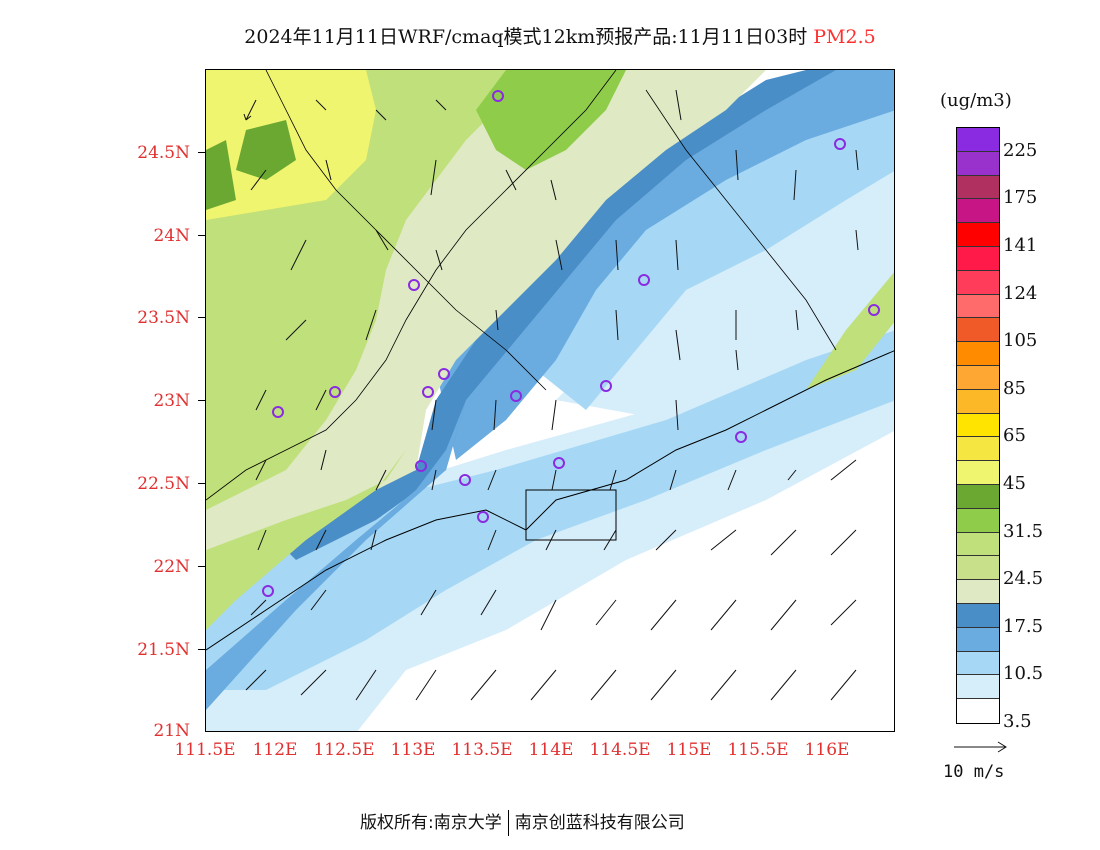  What do you see at coordinates (980, 747) in the screenshot?
I see `wind-reference-arrow` at bounding box center [980, 747].